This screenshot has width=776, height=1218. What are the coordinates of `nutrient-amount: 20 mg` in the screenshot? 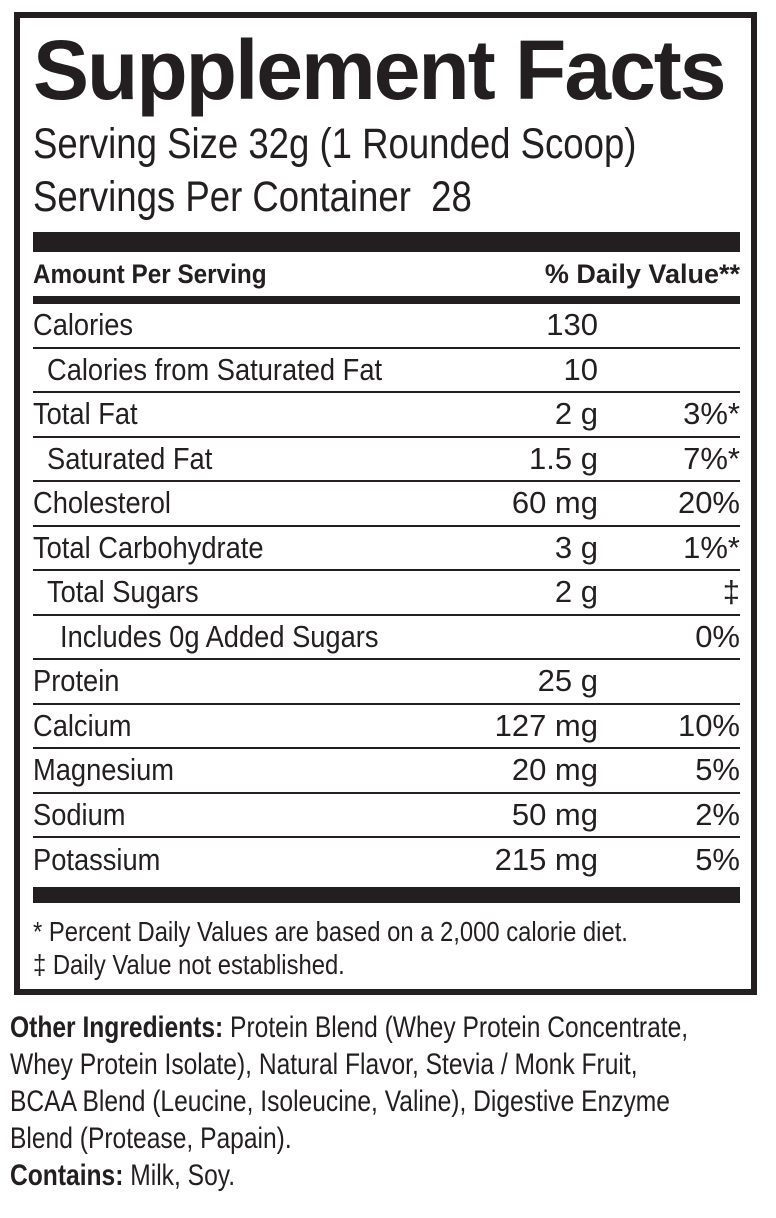 It's located at (554, 770).